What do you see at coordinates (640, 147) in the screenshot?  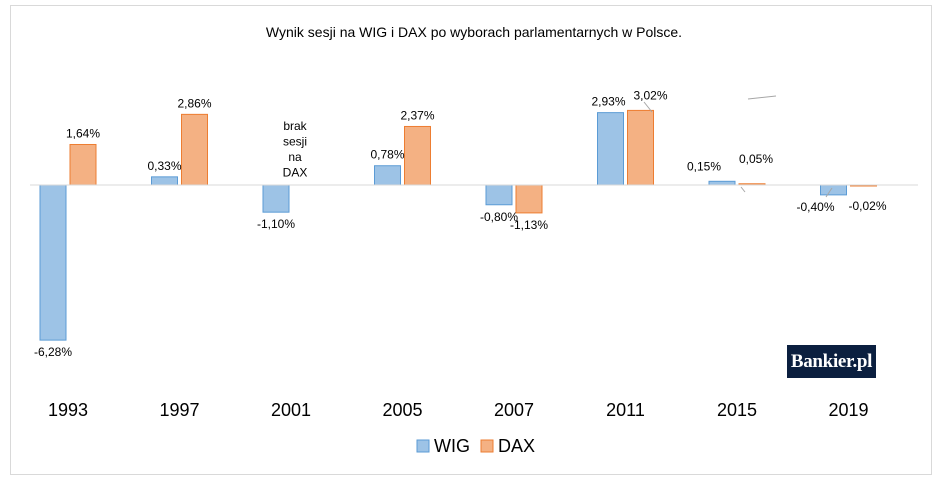 I see `bar-dax-2011` at bounding box center [640, 147].